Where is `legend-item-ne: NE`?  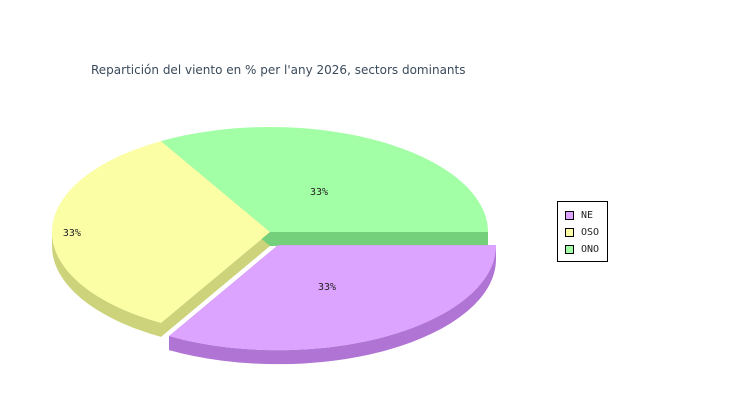 legend-item-ne: NE is located at coordinates (586, 215).